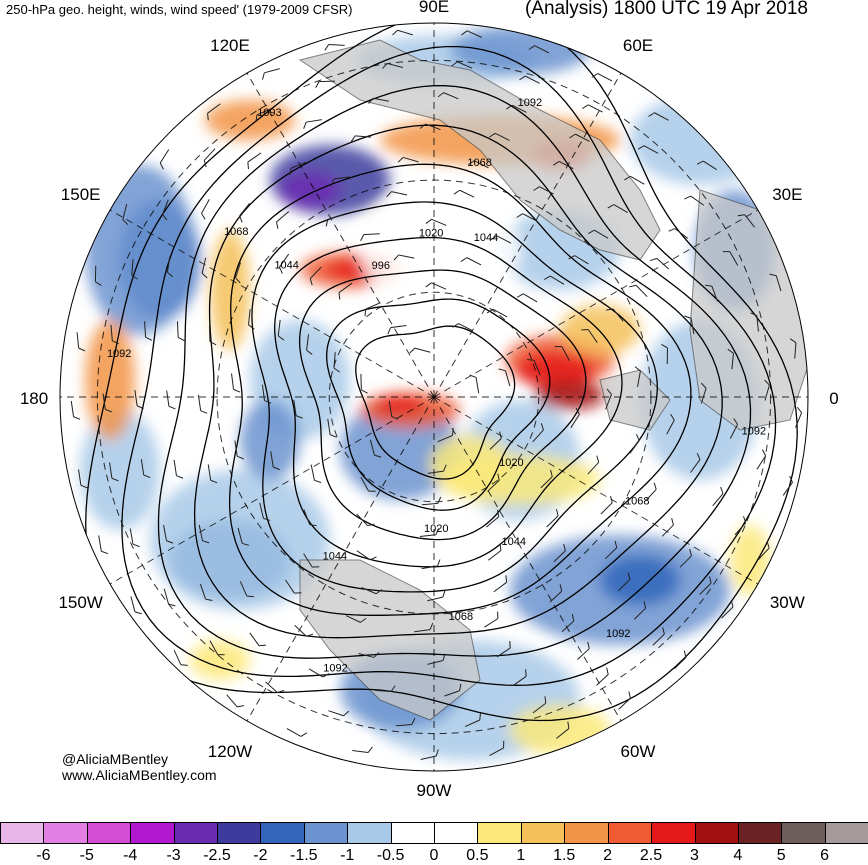 Image resolution: width=868 pixels, height=865 pixels. I want to click on colorbar-tick-label: -4, so click(130, 855).